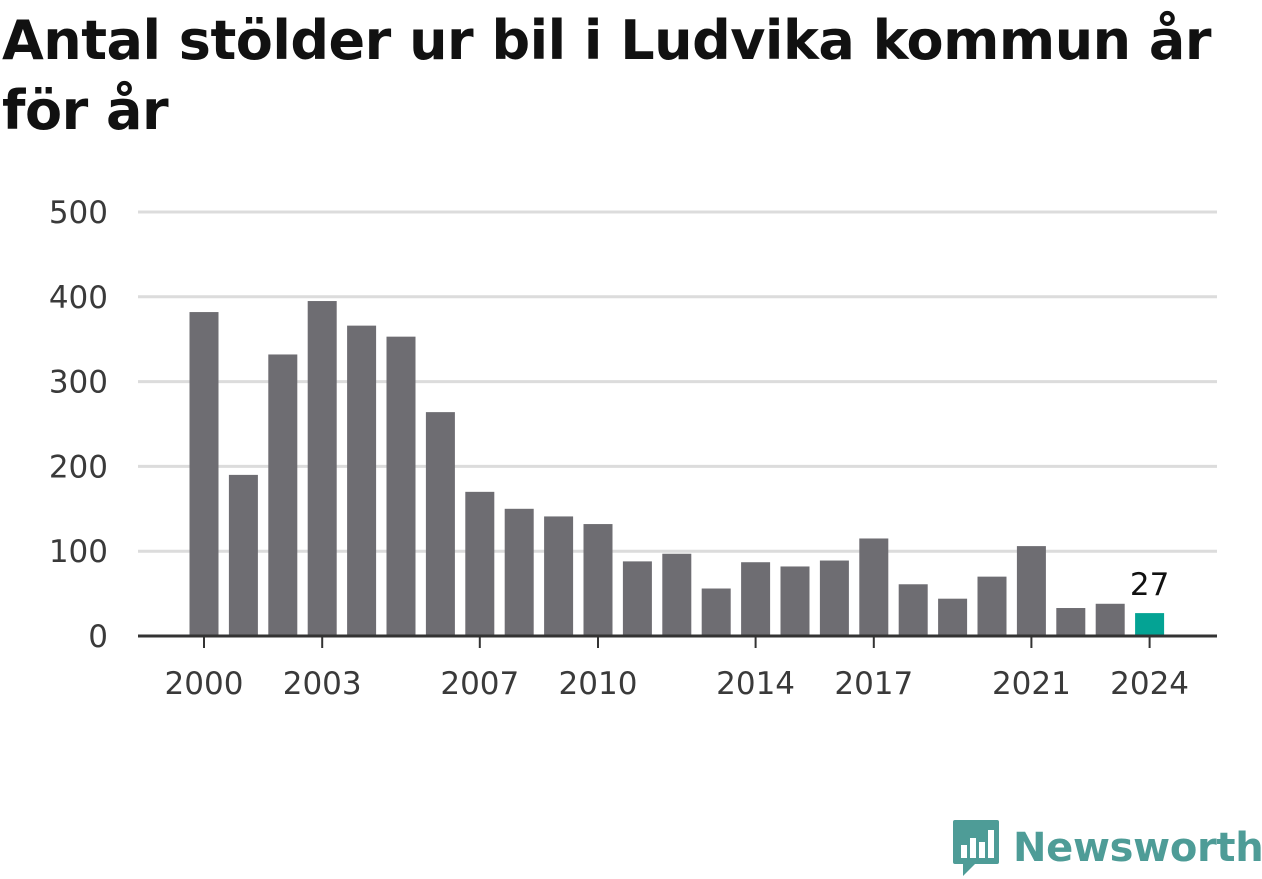 This screenshot has height=879, width=1262. I want to click on x-tick-label: 2021, so click(1031, 684).